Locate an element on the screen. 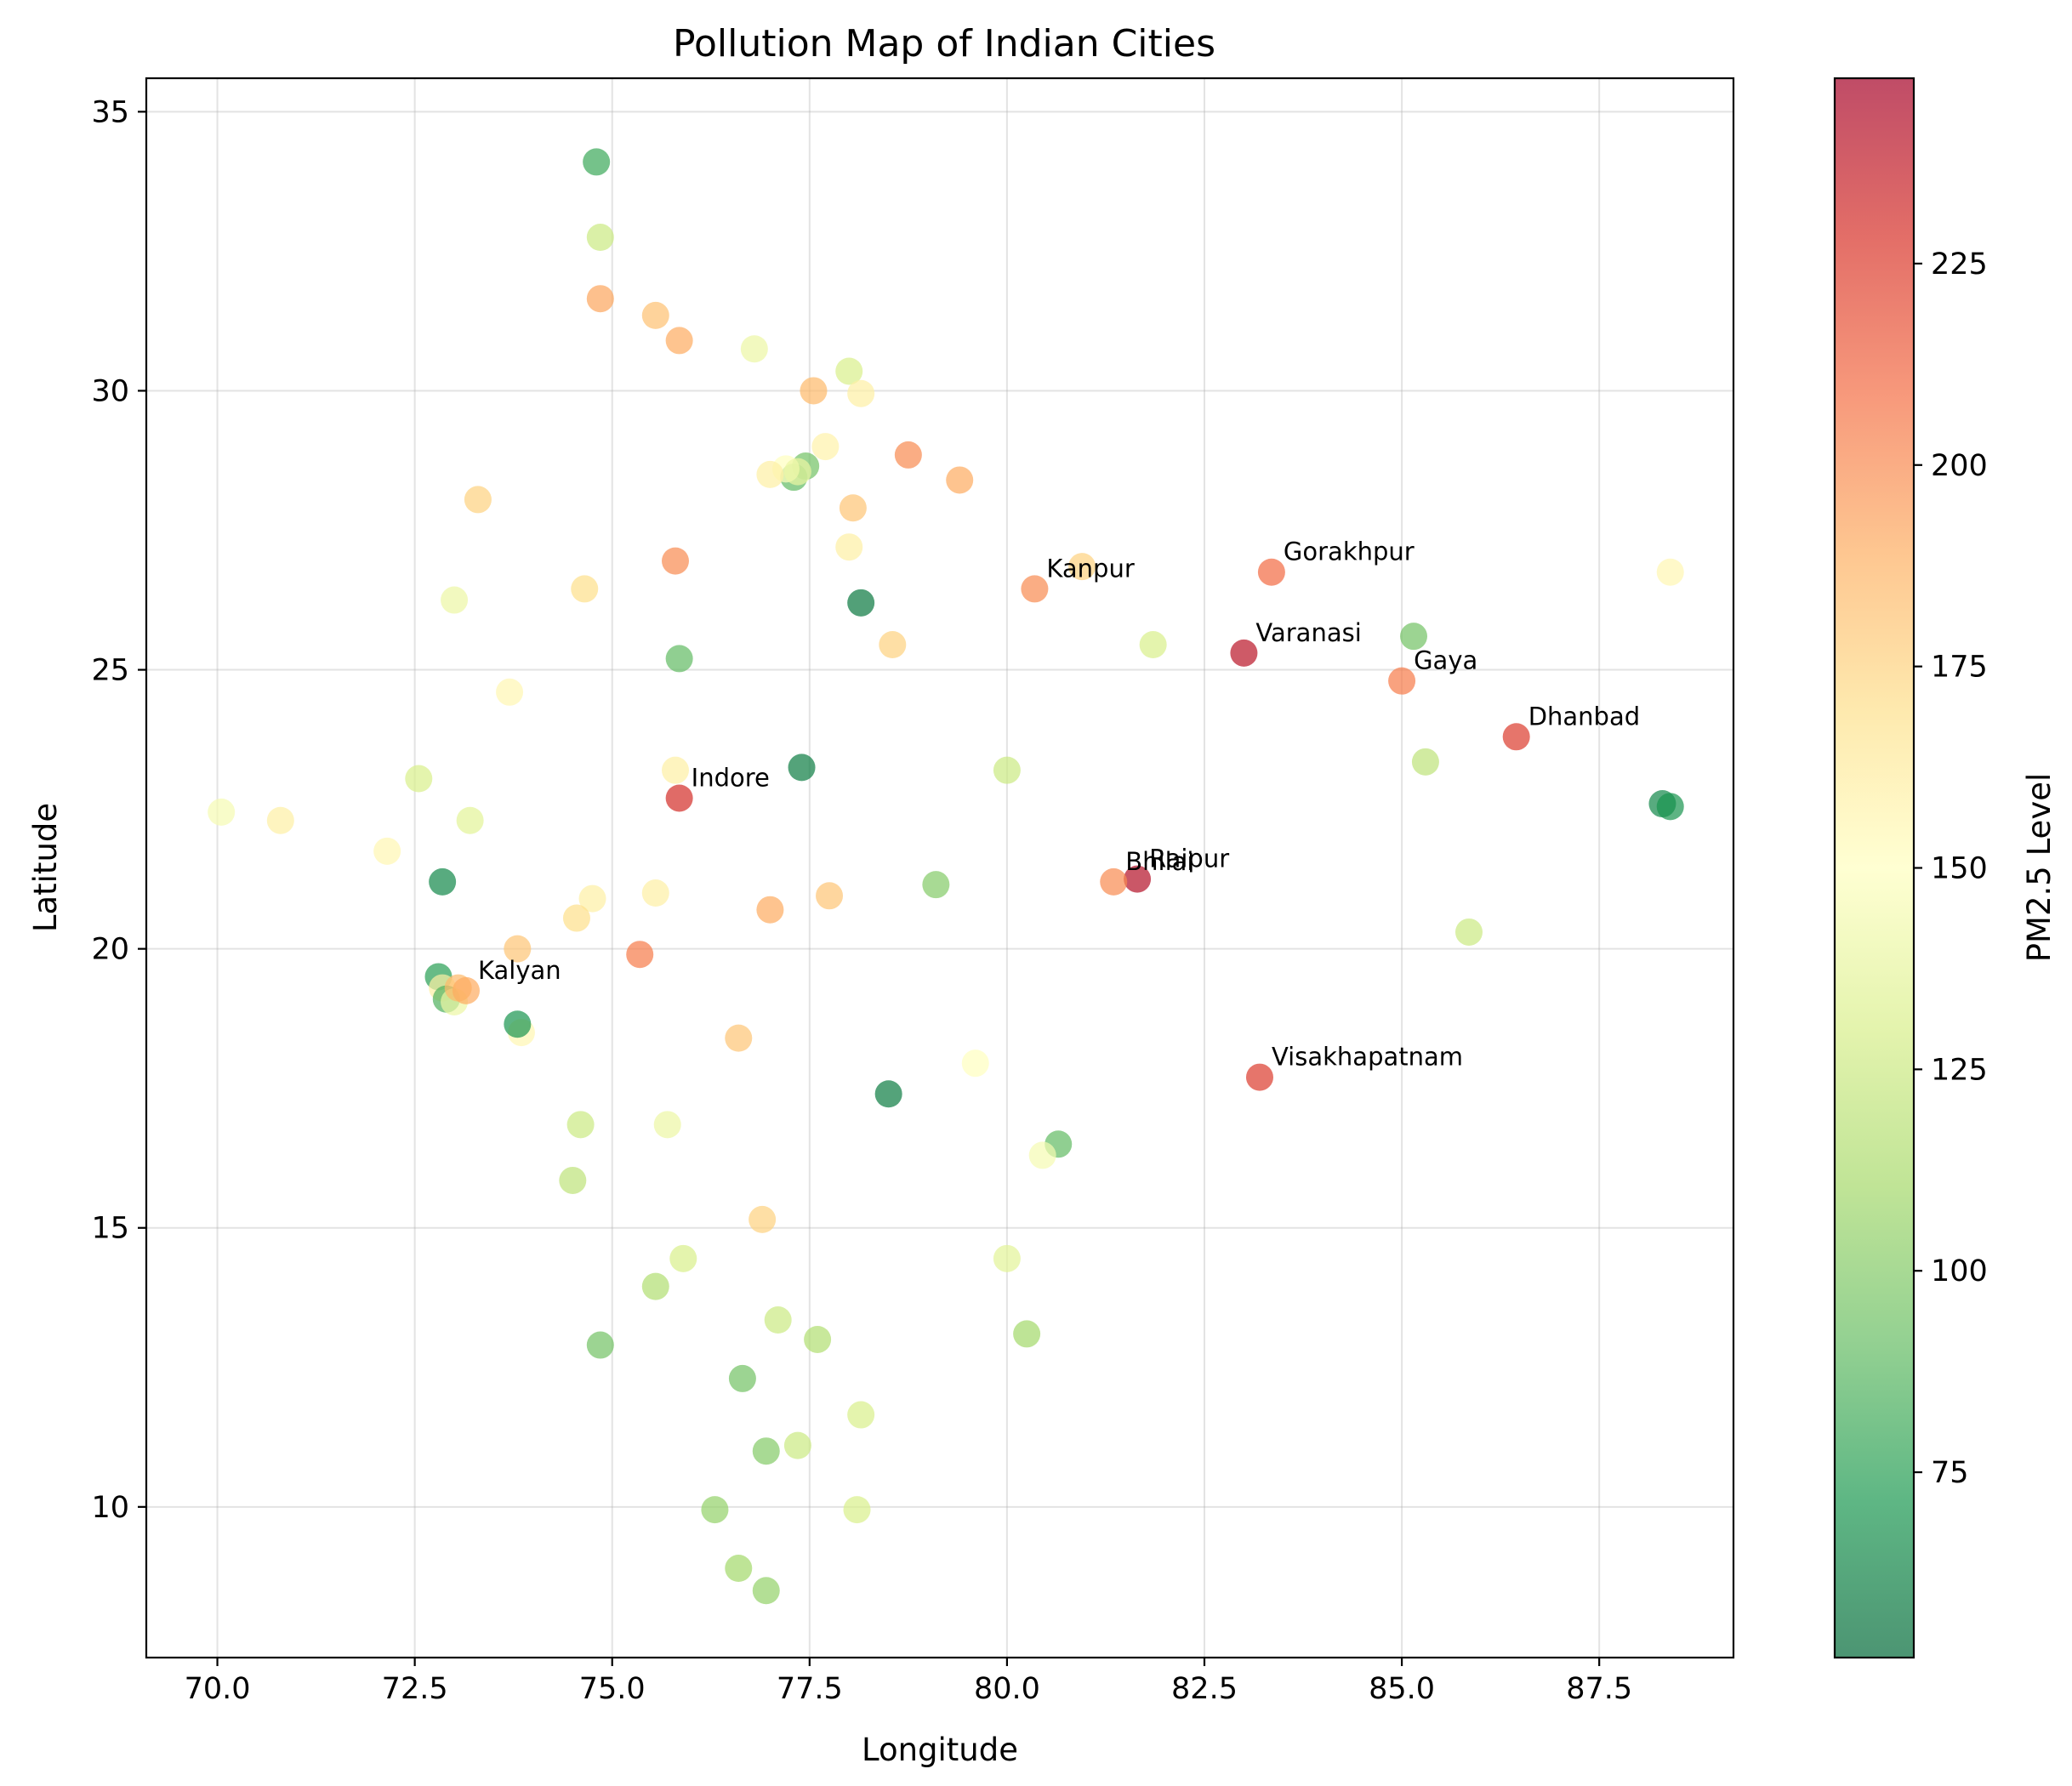 The image size is (2072, 1786). y-tick-label: 20 is located at coordinates (110, 950).